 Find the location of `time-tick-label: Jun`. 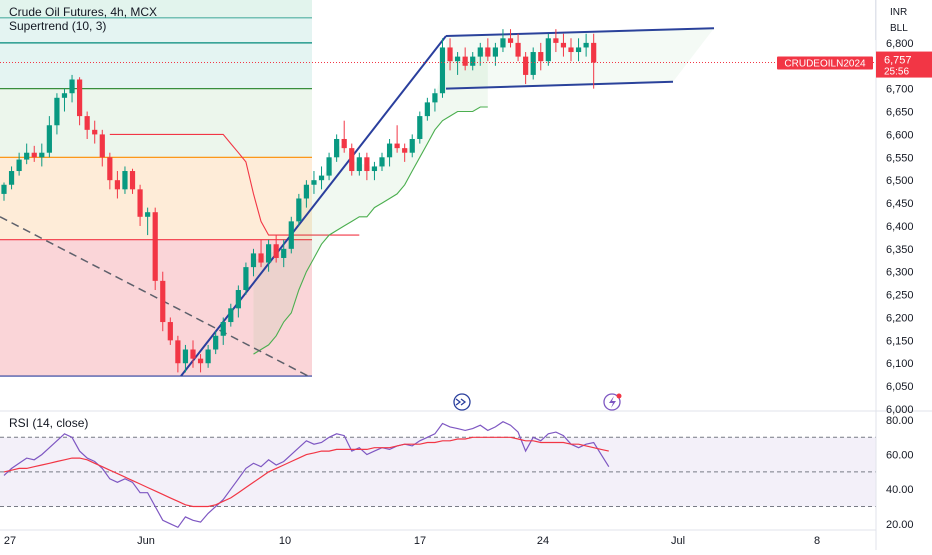

time-tick-label: Jun is located at coordinates (146, 541).